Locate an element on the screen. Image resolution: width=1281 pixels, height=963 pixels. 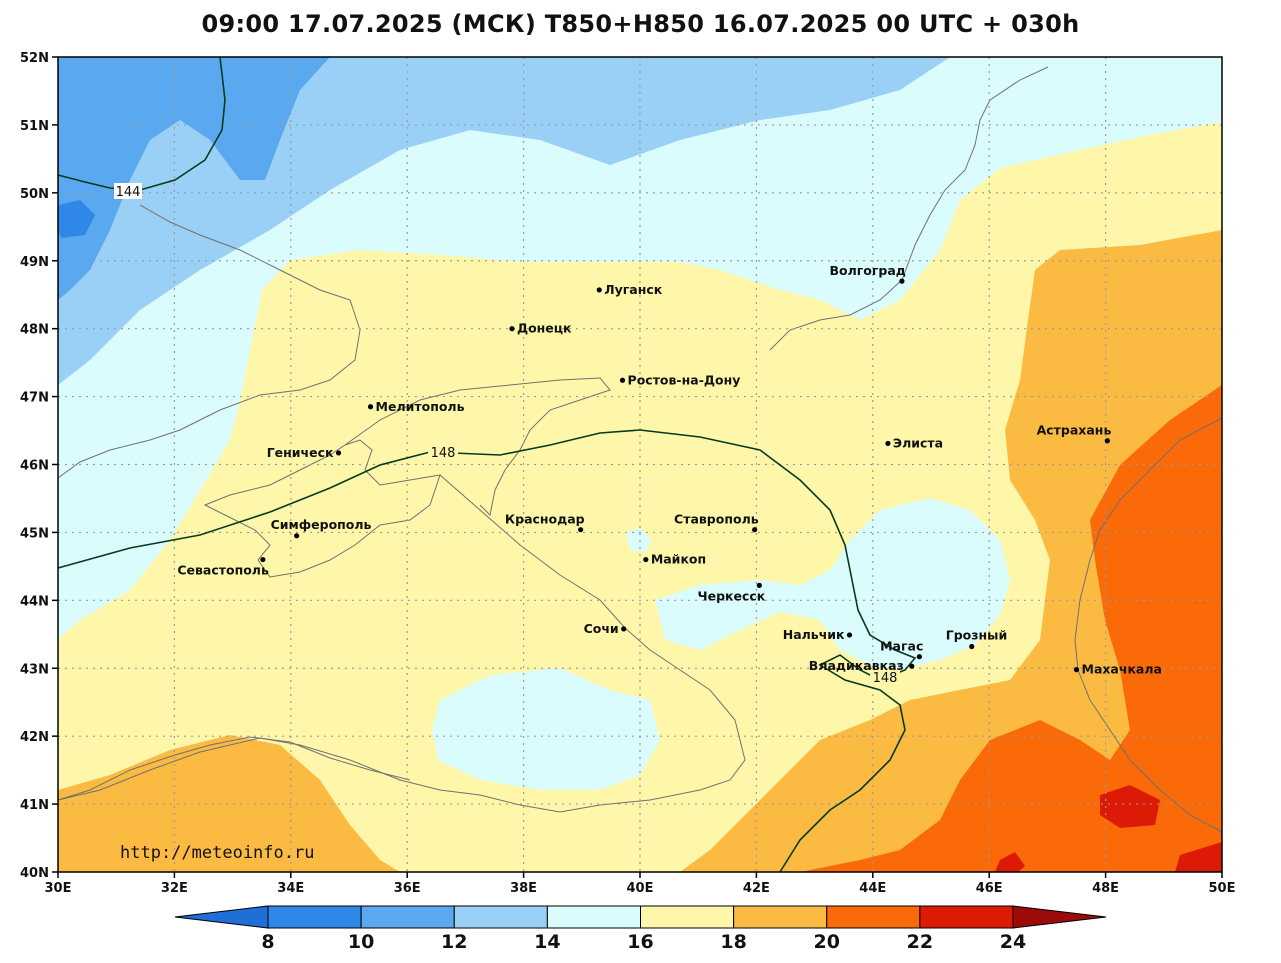
dnieper-river is located at coordinates (209, 341).